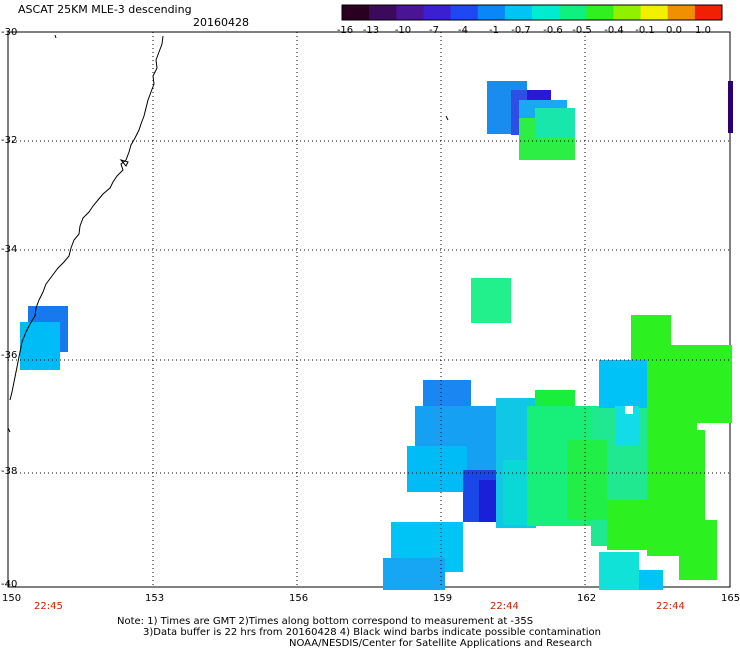 The height and width of the screenshot is (650, 740). I want to click on colorbar-tick: 1.0, so click(703, 30).